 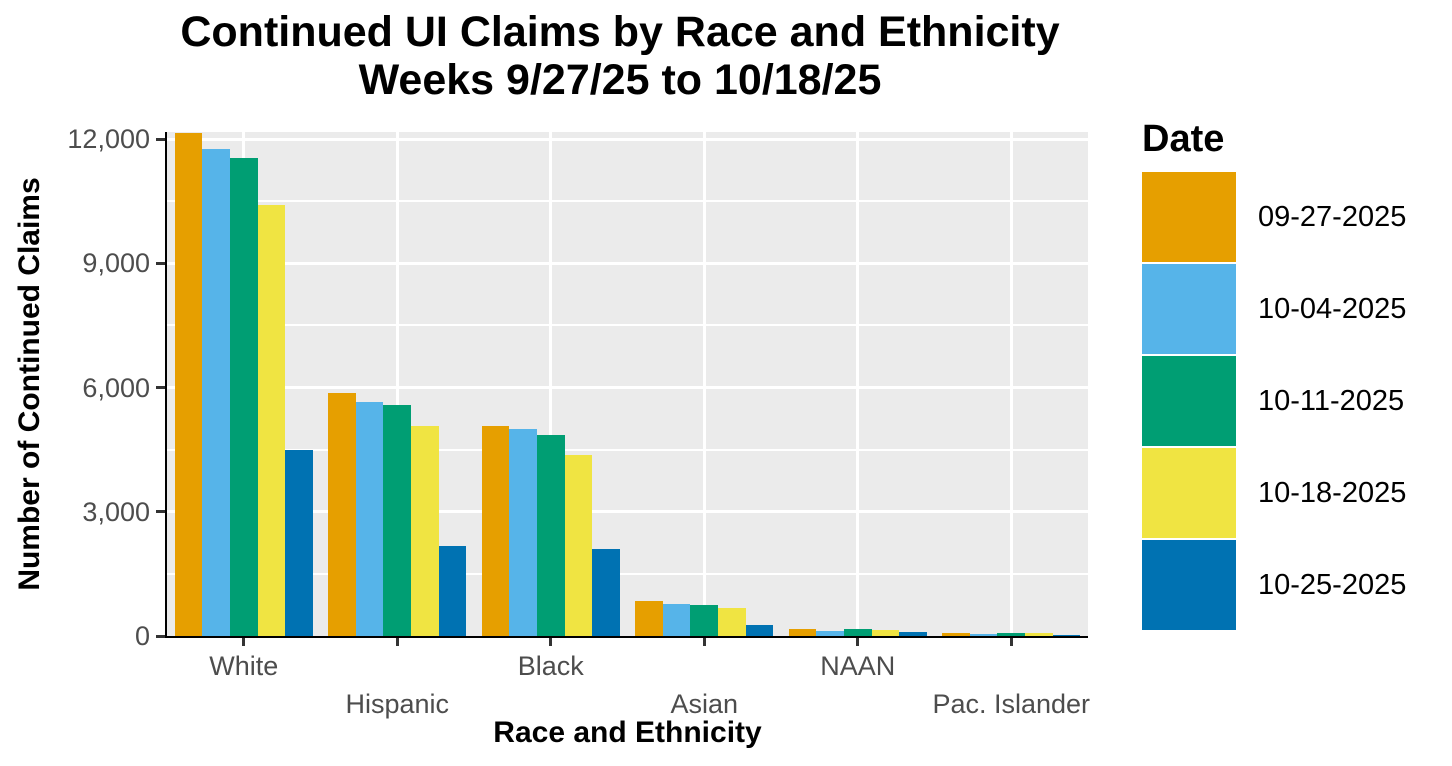 What do you see at coordinates (116, 263) in the screenshot?
I see `y-tick-label: 9,000` at bounding box center [116, 263].